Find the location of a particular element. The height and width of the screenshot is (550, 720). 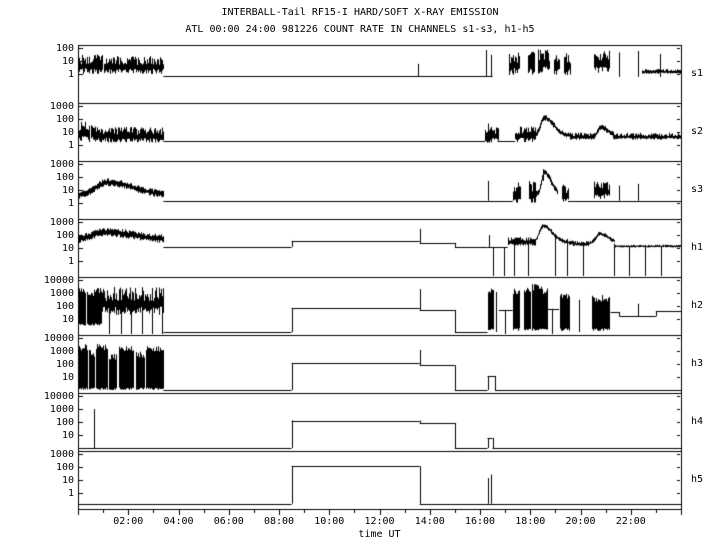

x-tick-label-22:00: 22:00 is located at coordinates (630, 521).